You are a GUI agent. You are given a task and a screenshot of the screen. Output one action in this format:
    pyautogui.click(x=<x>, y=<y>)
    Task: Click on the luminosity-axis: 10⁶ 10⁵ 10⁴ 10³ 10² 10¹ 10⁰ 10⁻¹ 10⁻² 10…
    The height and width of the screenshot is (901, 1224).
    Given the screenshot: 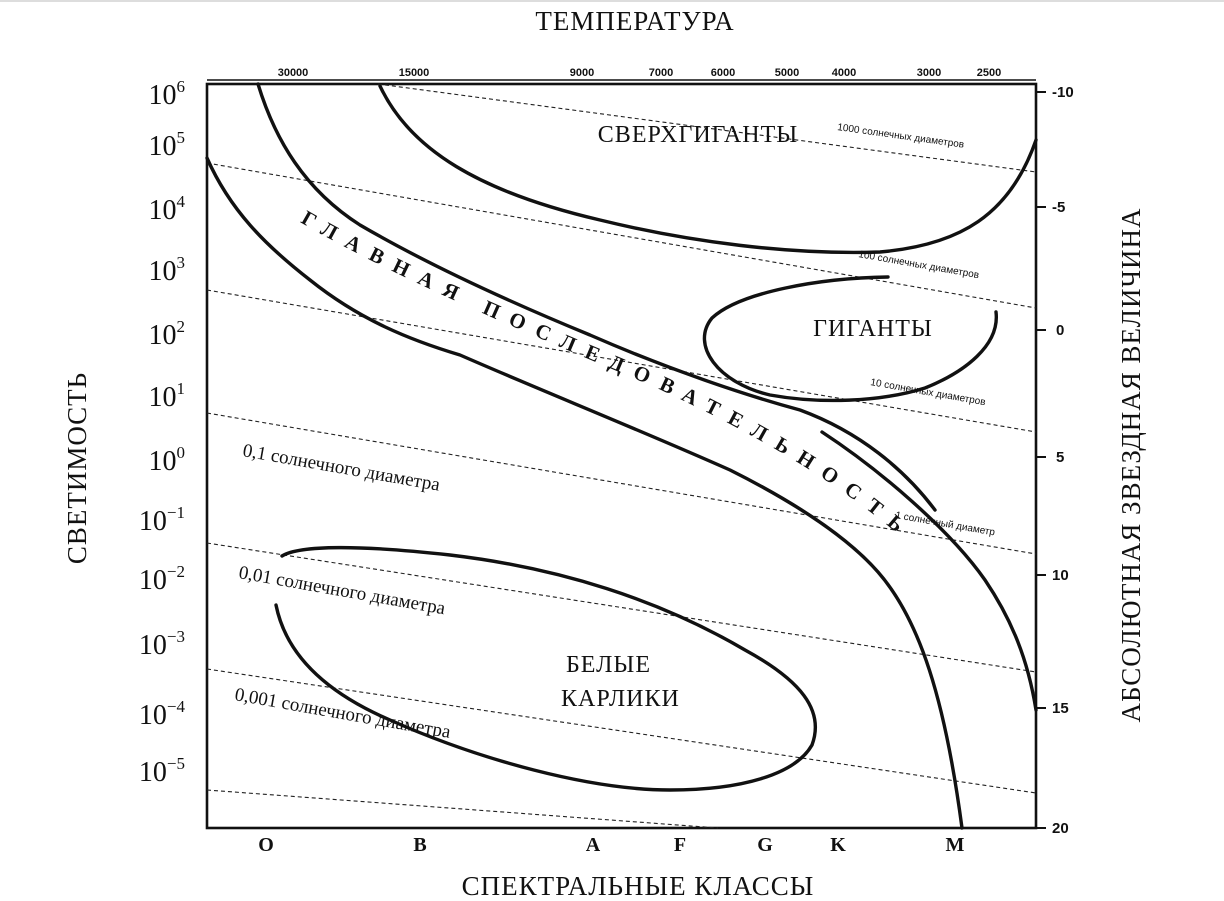 What is the action you would take?
    pyautogui.click(x=162, y=432)
    